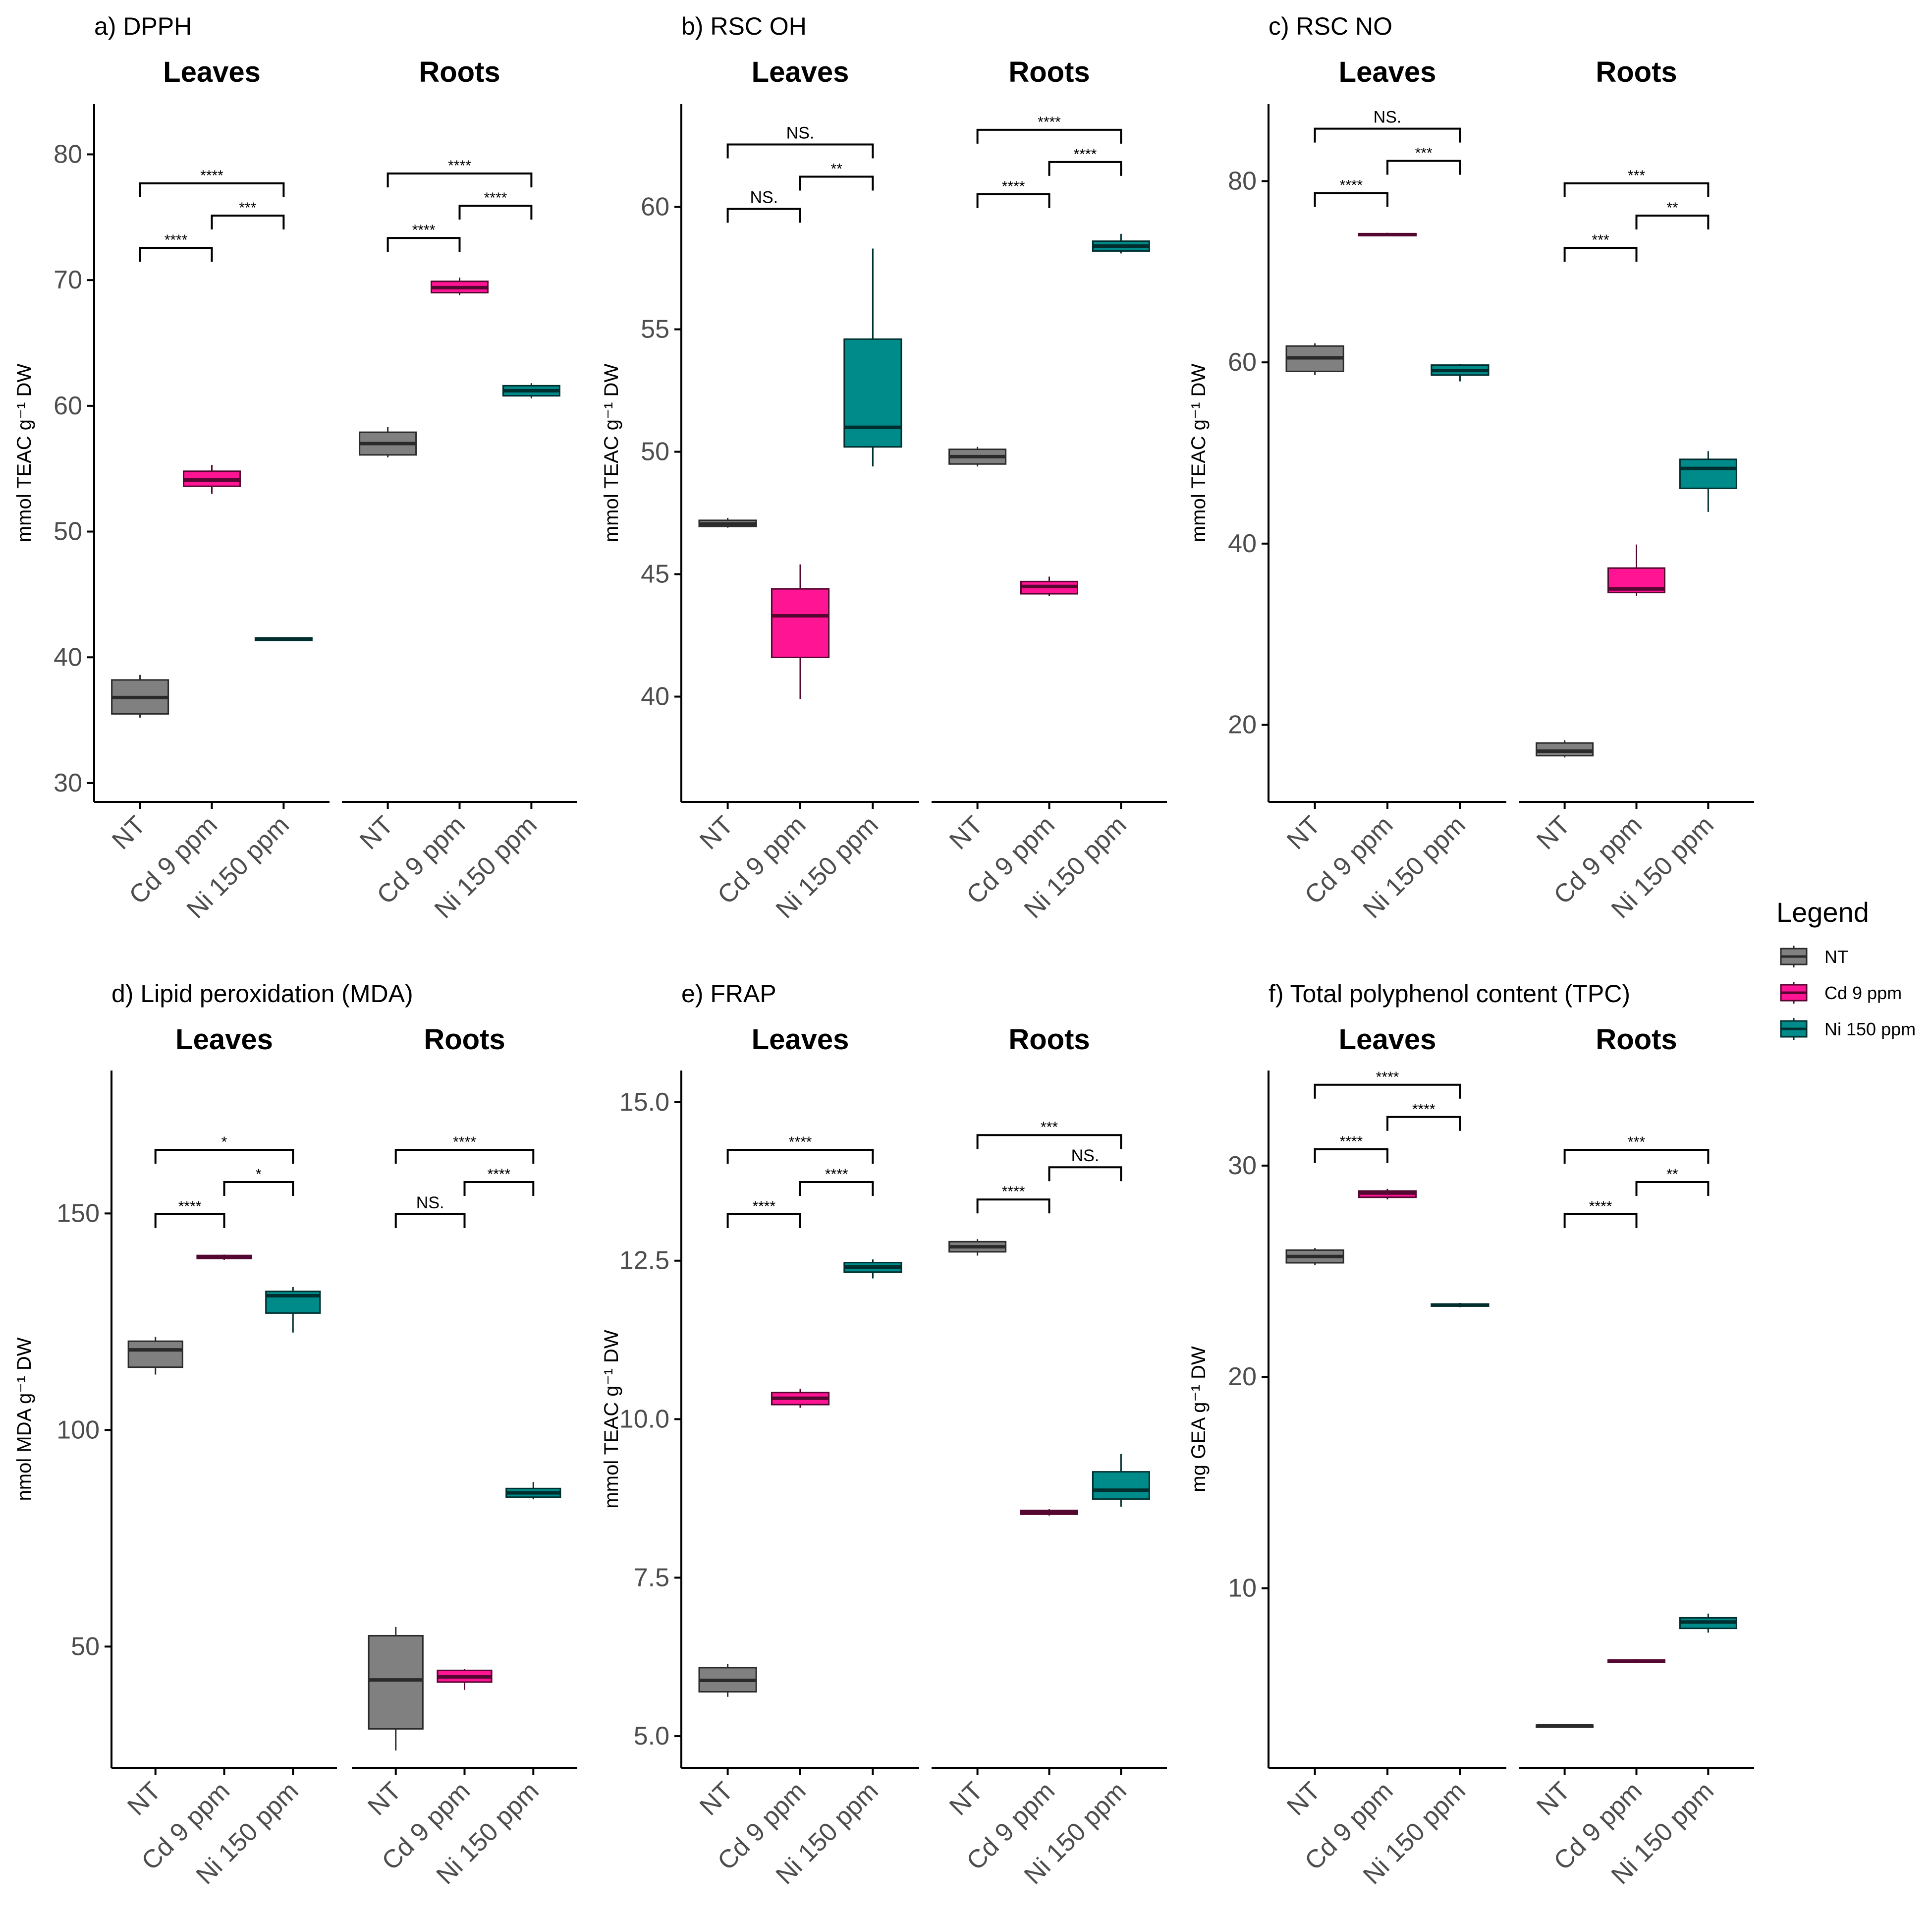 This screenshot has height=1919, width=1932. Describe the element at coordinates (143, 26) in the screenshot. I see `panel-title: a) DPPH` at that location.